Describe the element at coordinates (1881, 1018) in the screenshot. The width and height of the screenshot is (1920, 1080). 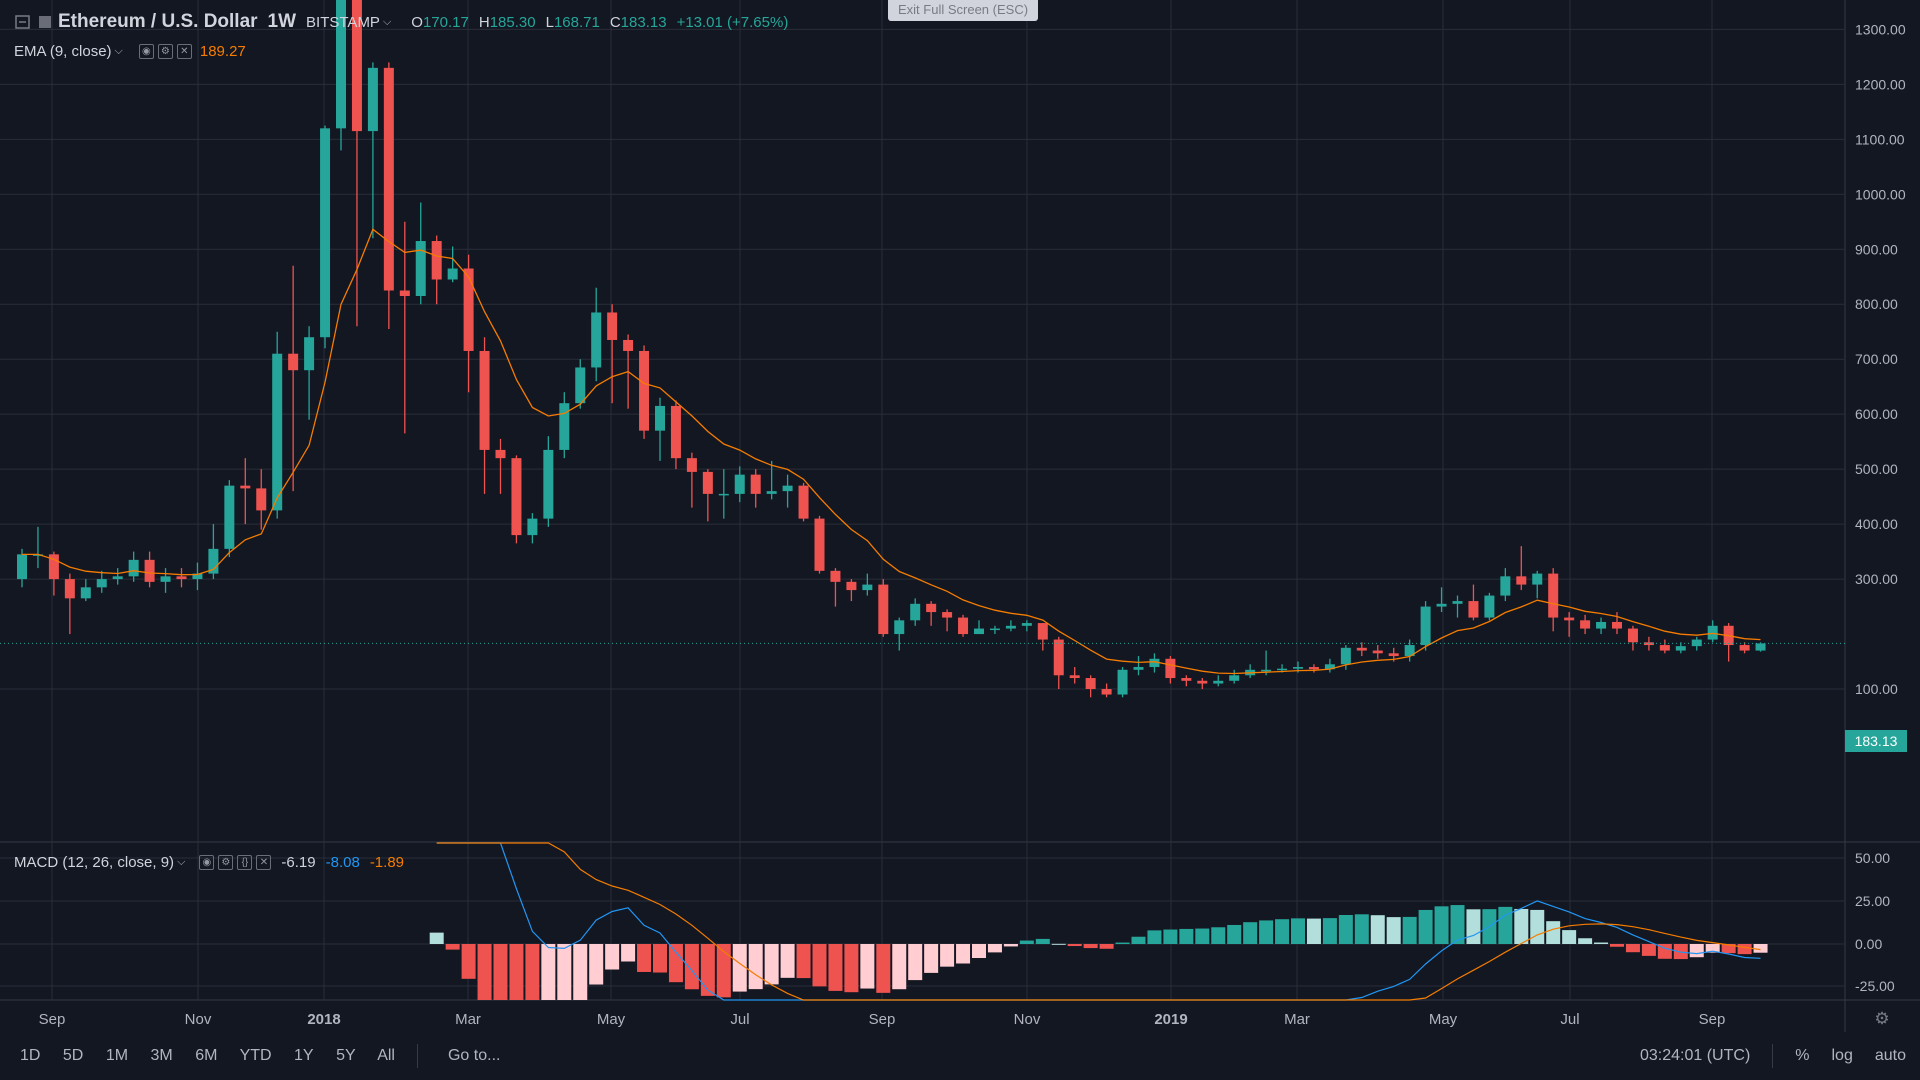
I see `settings-icon: ⚙` at that location.